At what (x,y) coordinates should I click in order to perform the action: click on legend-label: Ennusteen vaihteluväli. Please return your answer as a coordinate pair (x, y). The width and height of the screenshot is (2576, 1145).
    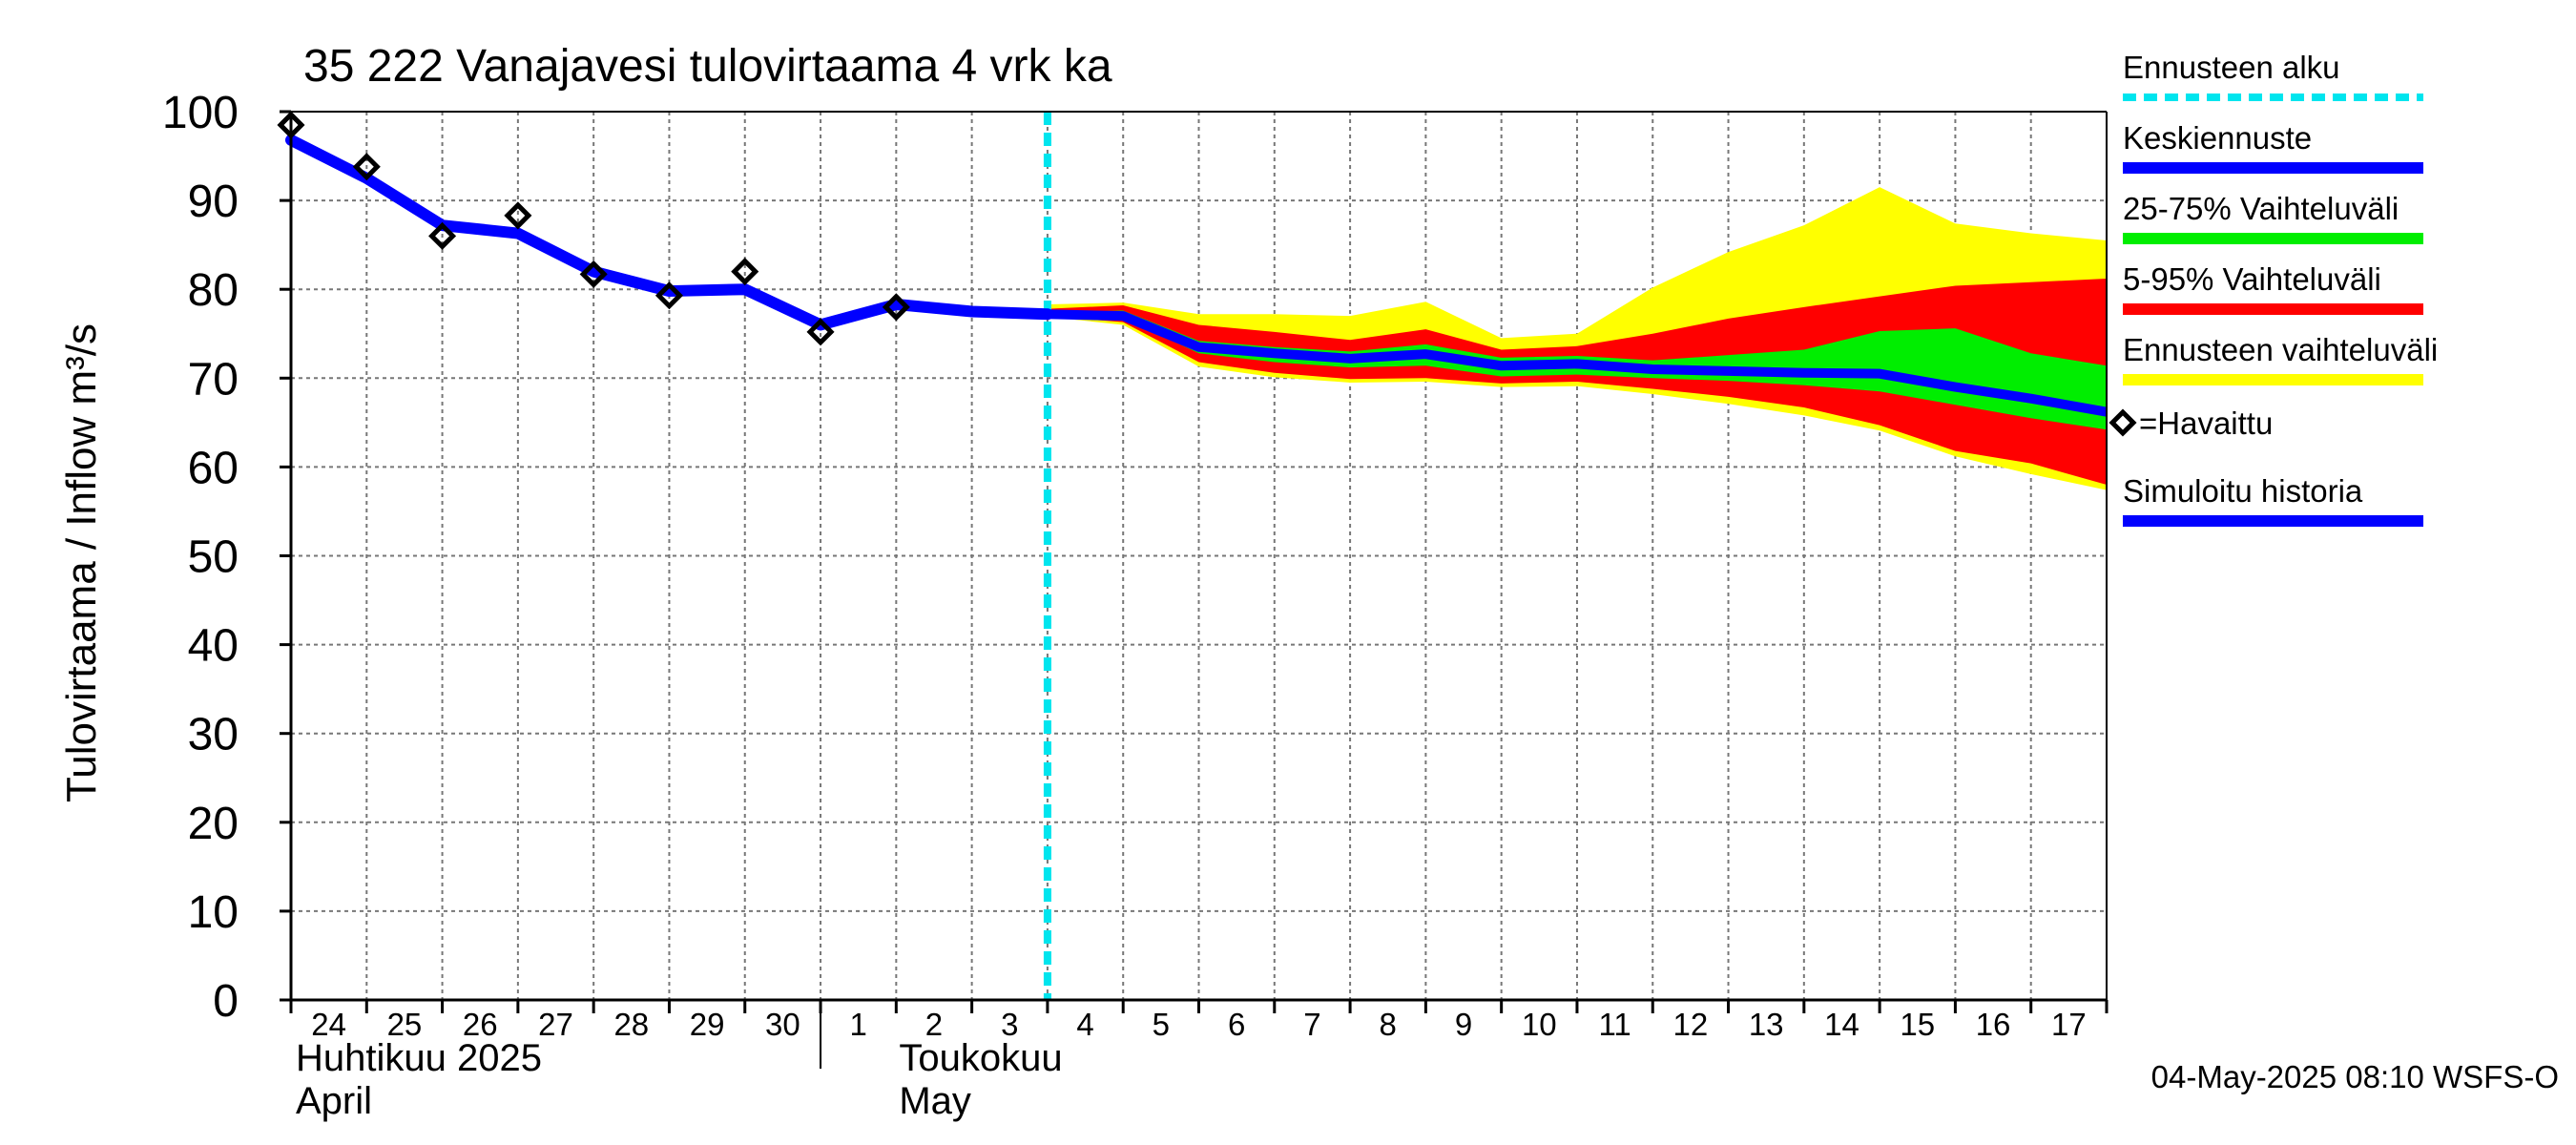
    Looking at the image, I should click on (2280, 350).